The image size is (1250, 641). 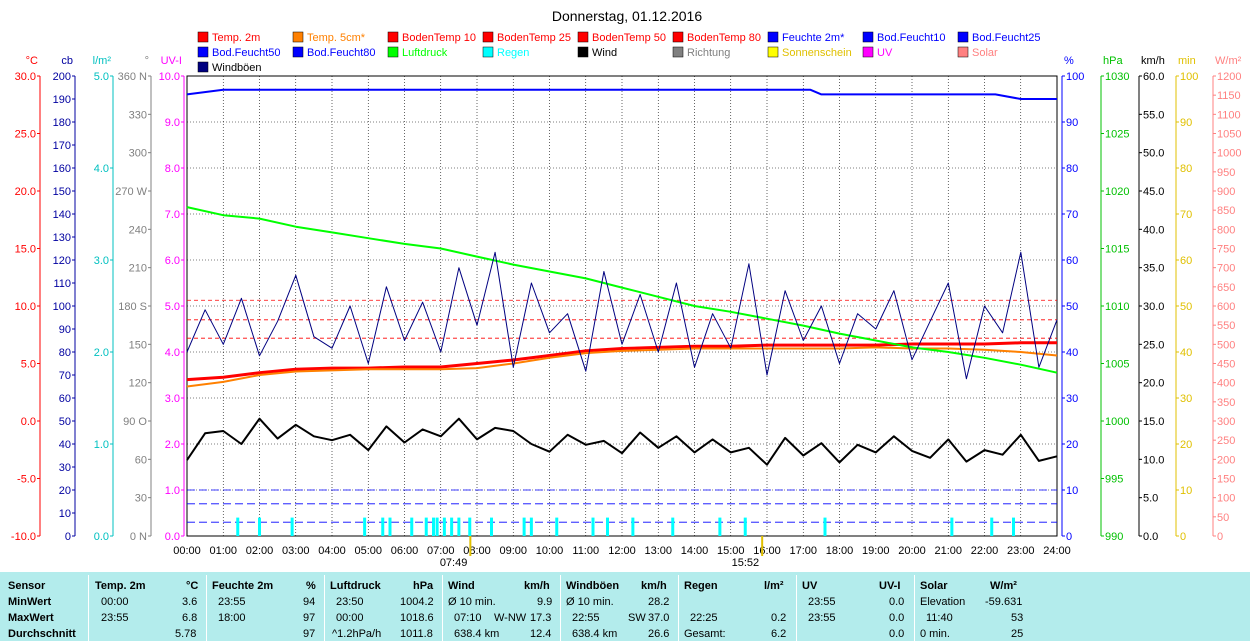 I want to click on x-tick-label-21: 21:00, so click(x=948, y=551).